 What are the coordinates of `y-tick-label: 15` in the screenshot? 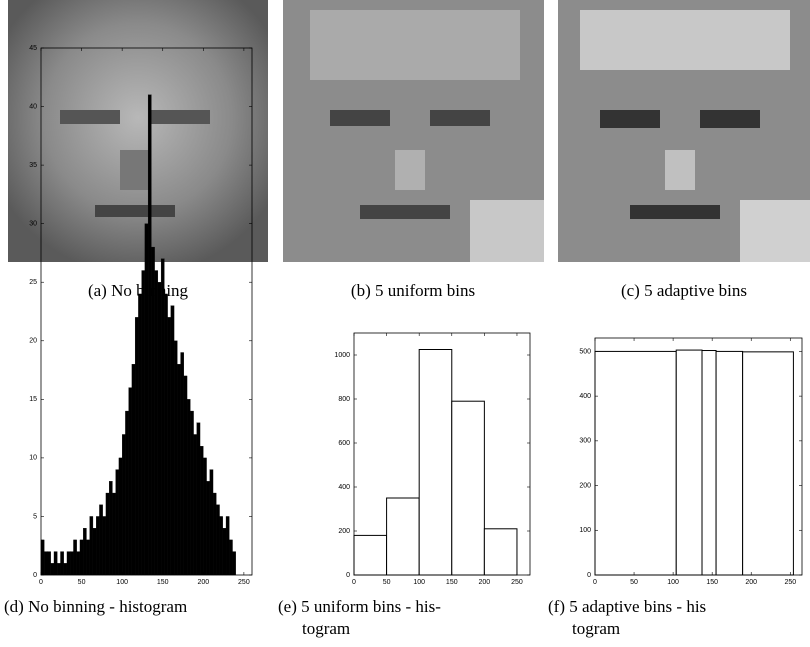 It's located at (33, 399).